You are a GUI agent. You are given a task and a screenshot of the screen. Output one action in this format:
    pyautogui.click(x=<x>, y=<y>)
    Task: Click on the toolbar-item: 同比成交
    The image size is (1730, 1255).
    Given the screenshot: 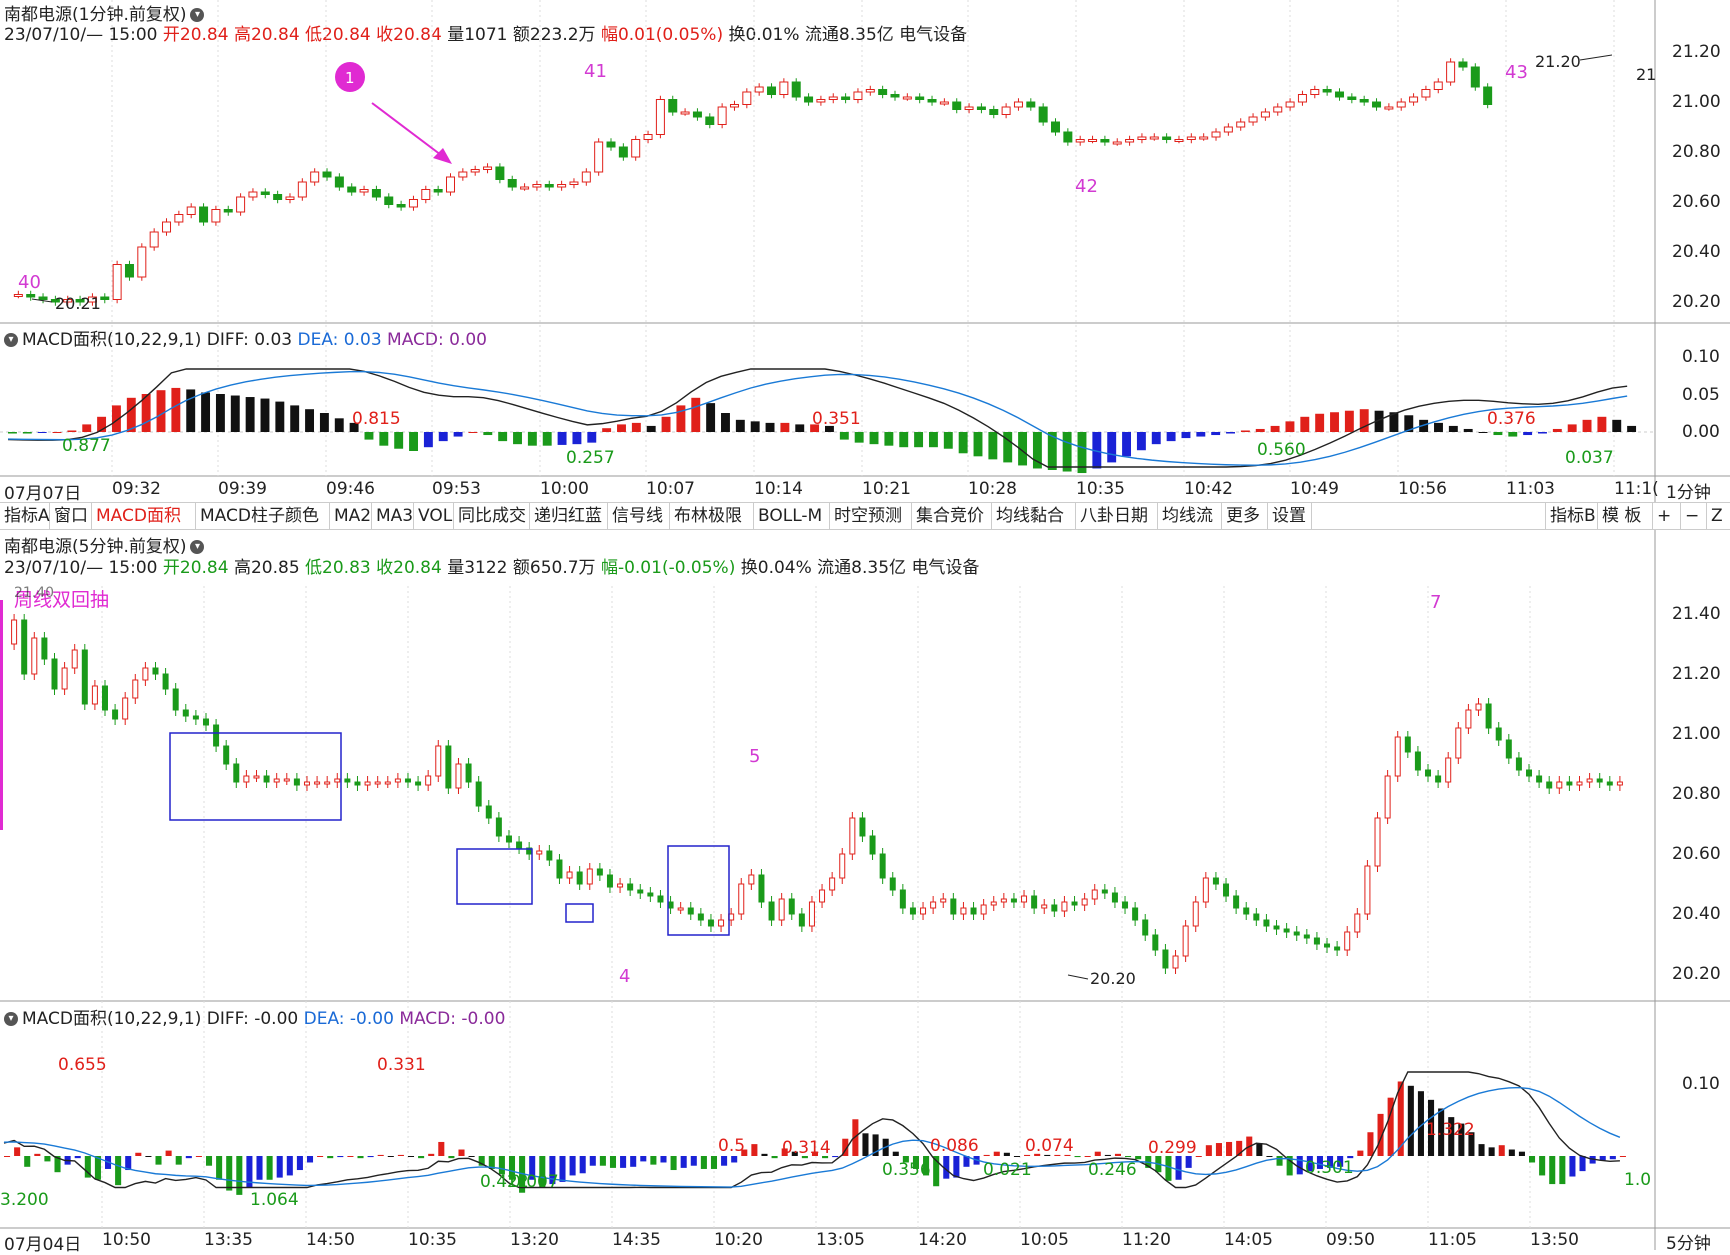 What is the action you would take?
    pyautogui.click(x=492, y=516)
    